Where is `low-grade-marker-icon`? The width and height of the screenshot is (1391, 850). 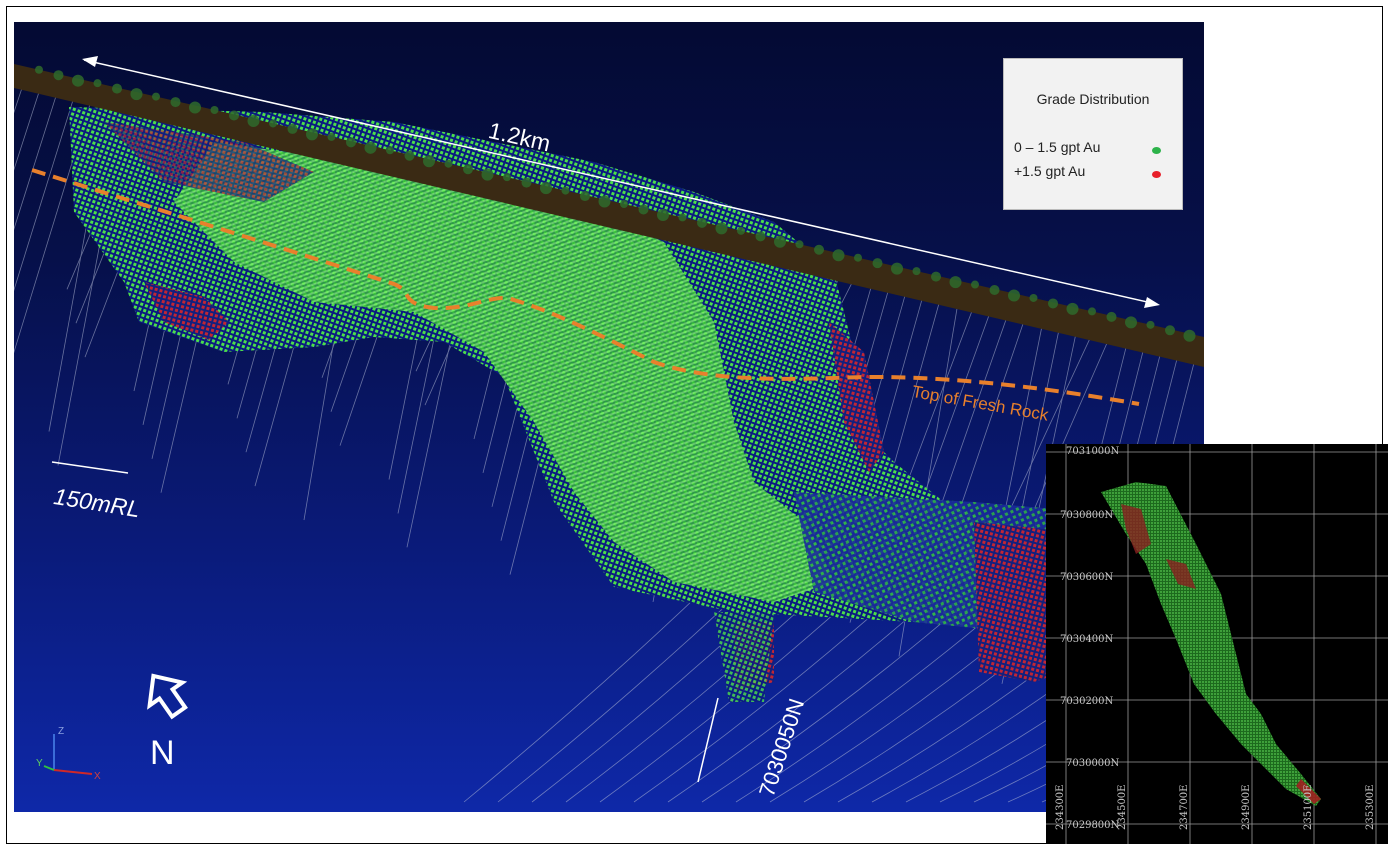 low-grade-marker-icon is located at coordinates (1156, 150).